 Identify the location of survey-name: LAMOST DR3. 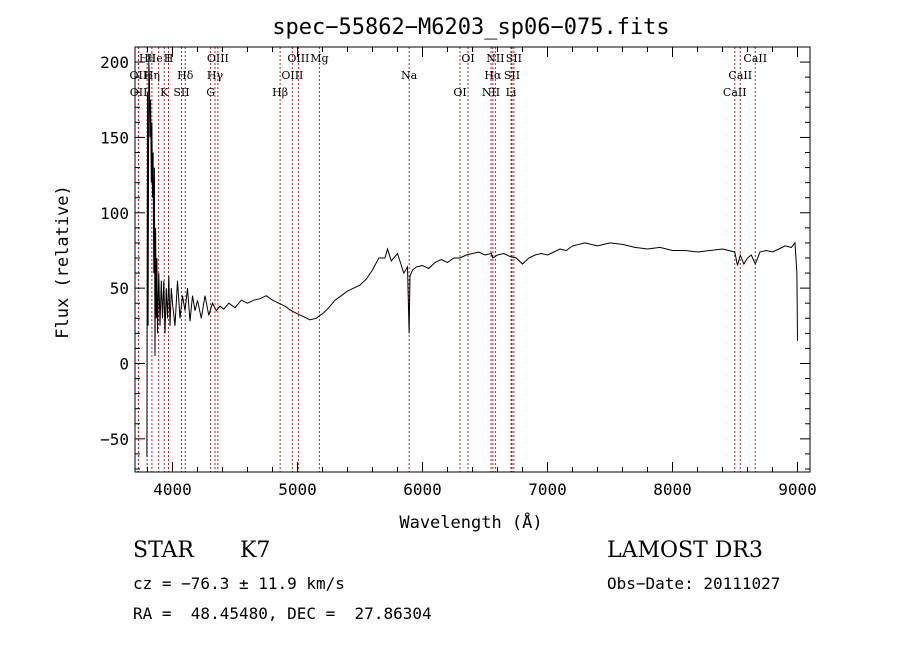
(685, 550).